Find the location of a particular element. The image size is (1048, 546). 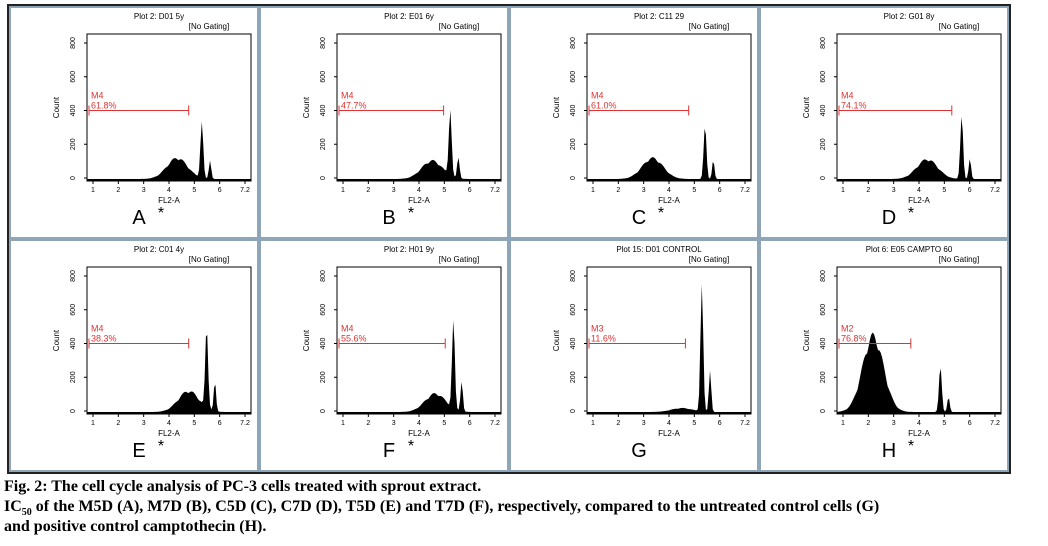

panel-letter: D is located at coordinates (889, 218).